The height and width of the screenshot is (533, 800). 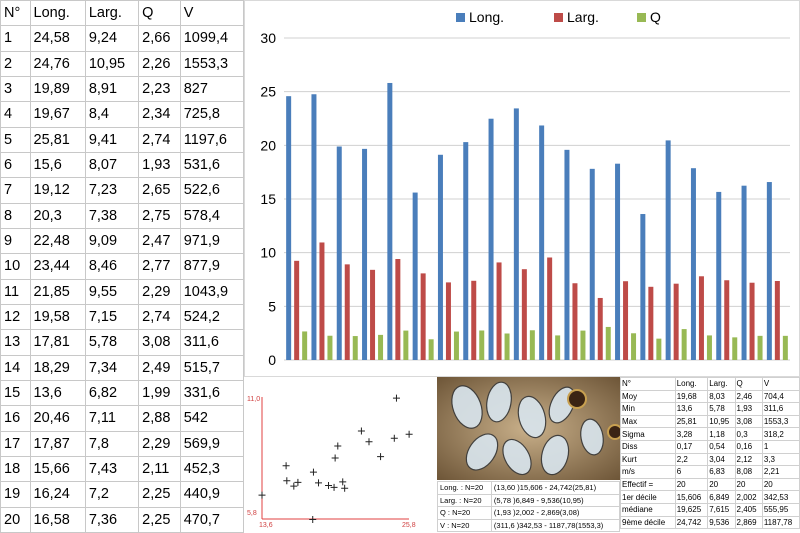 What do you see at coordinates (409, 525) in the screenshot?
I see `scatter-xmax-label: 25,8` at bounding box center [409, 525].